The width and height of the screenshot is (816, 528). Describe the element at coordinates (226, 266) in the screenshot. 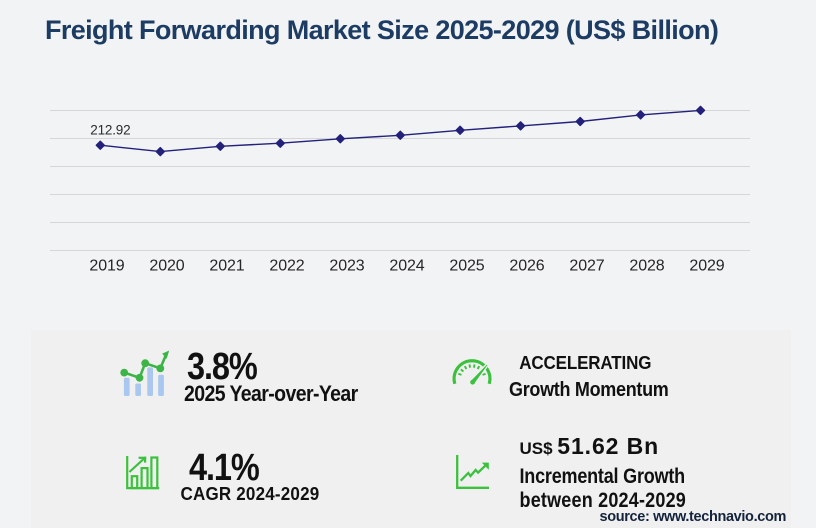

I see `svg-text: 2021` at that location.